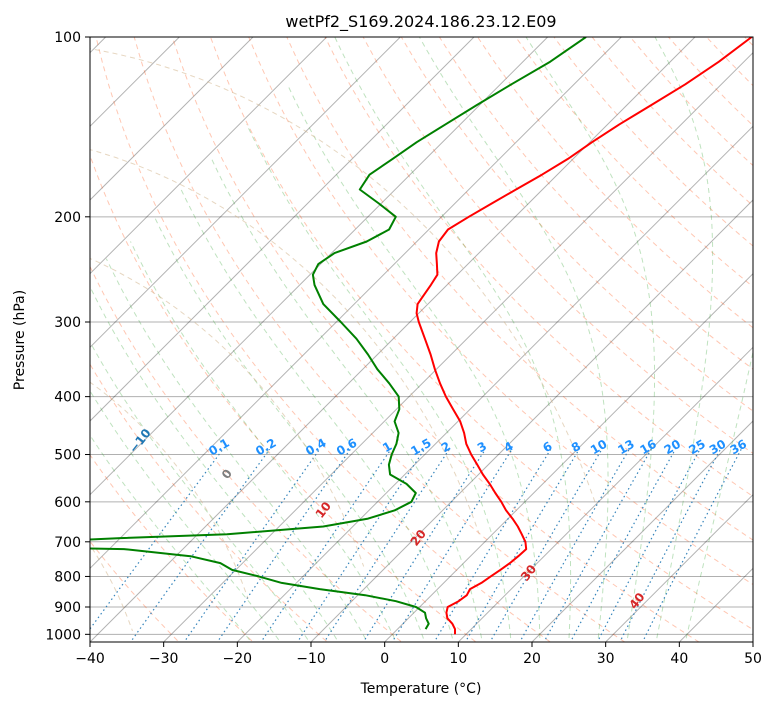 The image size is (775, 708). Describe the element at coordinates (418, 654) in the screenshot. I see `x-axis-ticks: −40 −30 −20 −10 0 10 20 30 40 50` at that location.